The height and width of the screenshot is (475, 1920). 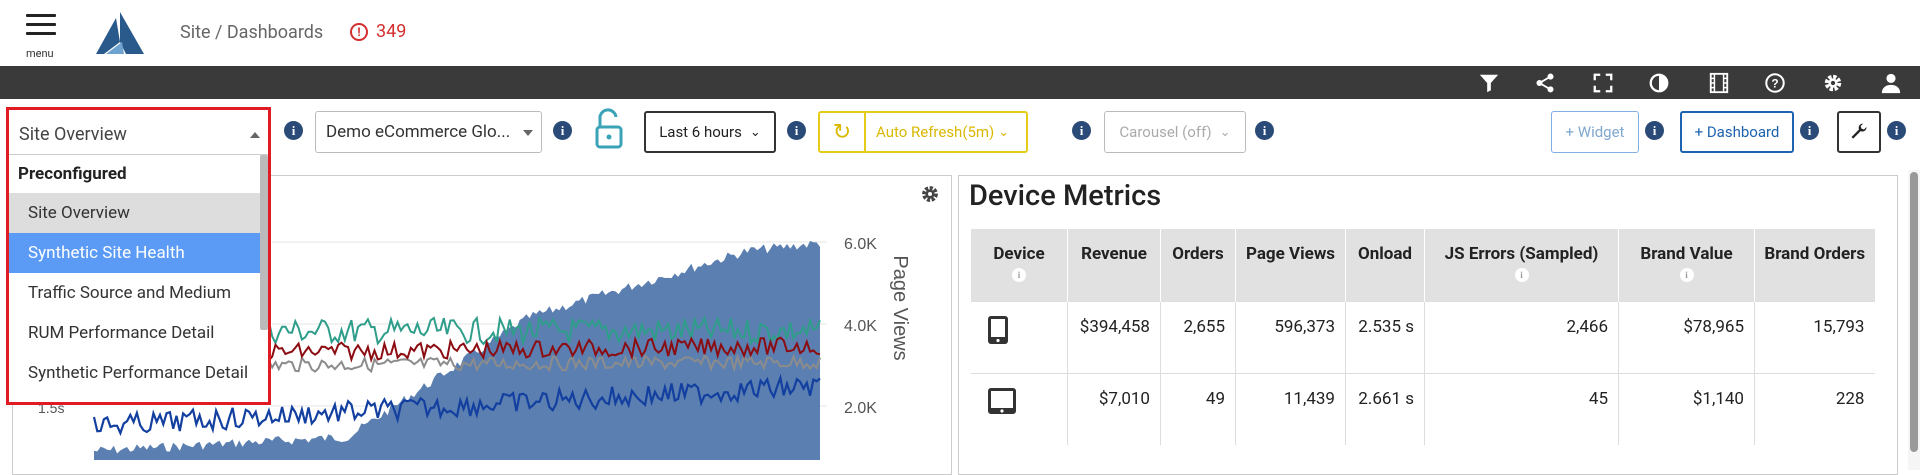 What do you see at coordinates (1686, 408) in the screenshot?
I see `cell-brand-value: $1,140` at bounding box center [1686, 408].